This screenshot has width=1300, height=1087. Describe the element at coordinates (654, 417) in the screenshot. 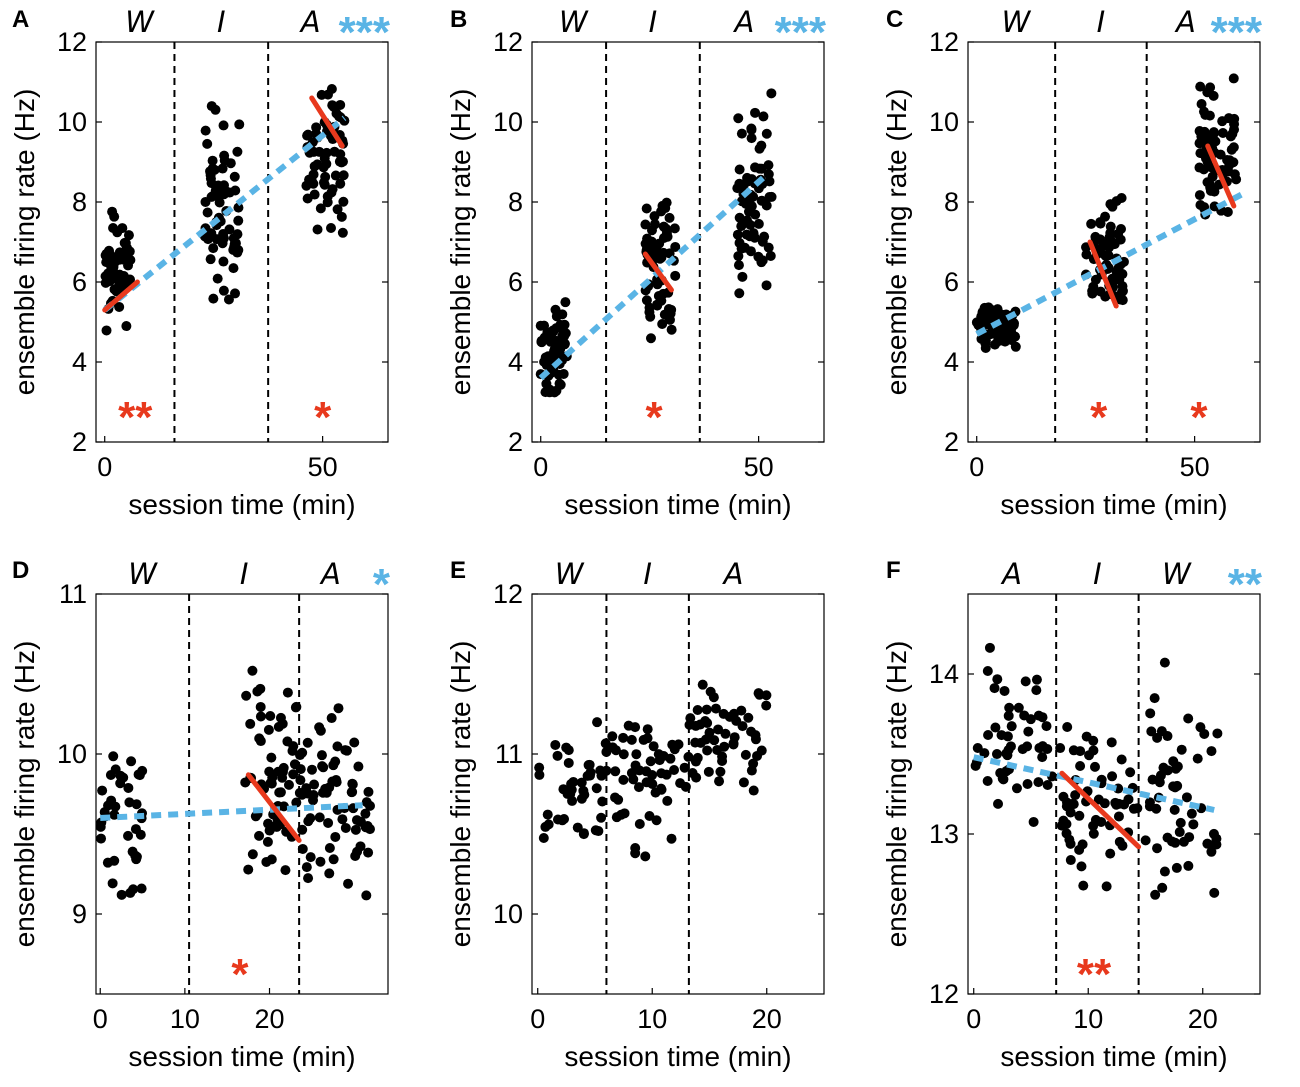

I see `local-significance-stars: *` at that location.